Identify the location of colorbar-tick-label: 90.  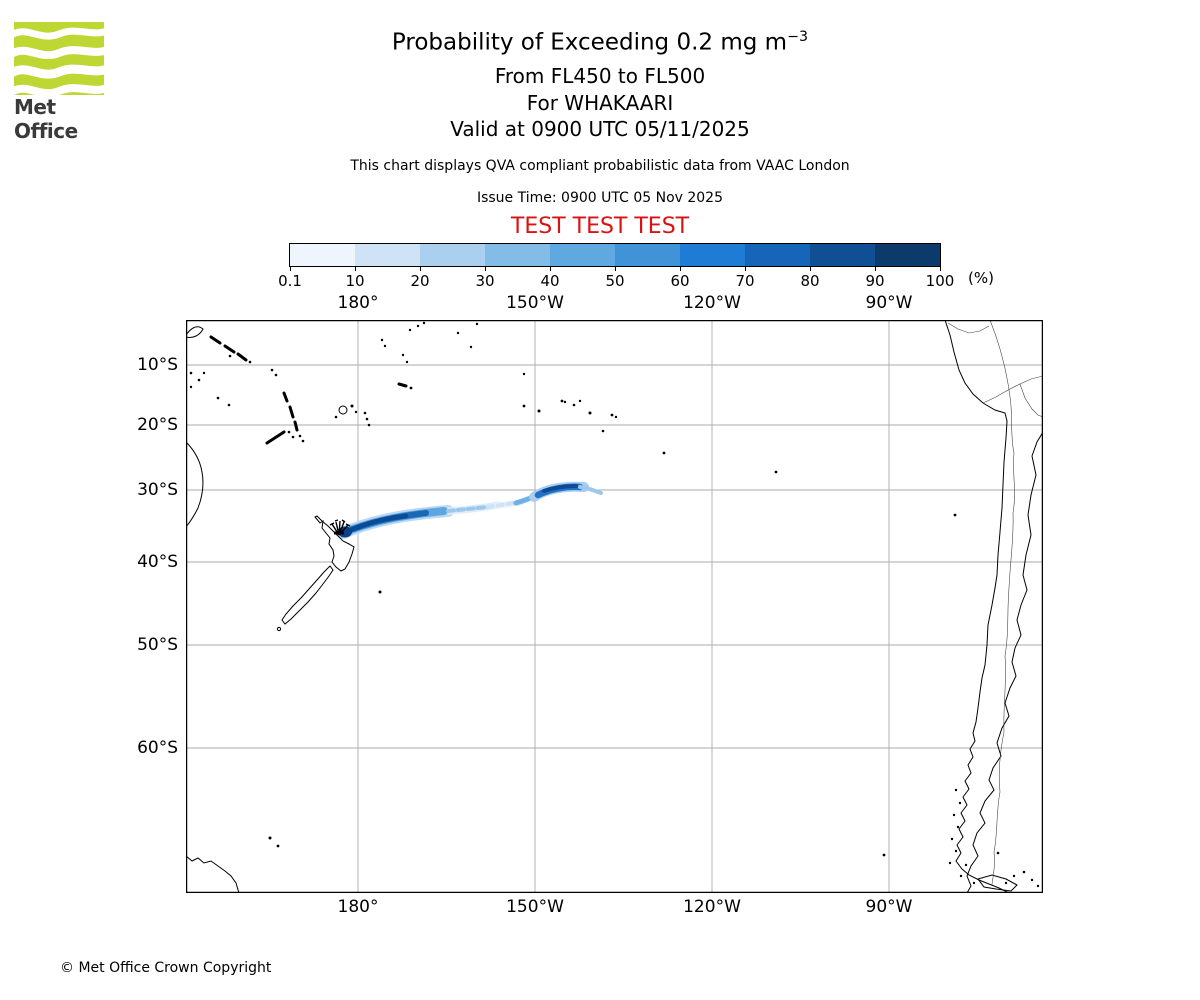
(875, 281).